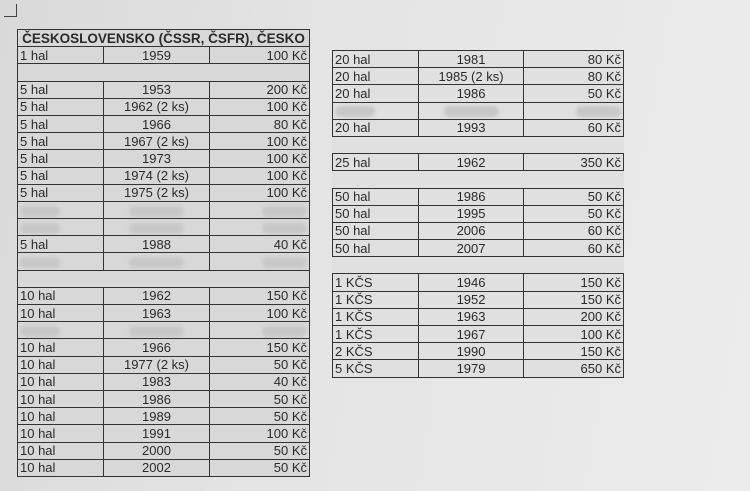 This screenshot has height=491, width=750. Describe the element at coordinates (471, 162) in the screenshot. I see `year-cell: 1962` at that location.